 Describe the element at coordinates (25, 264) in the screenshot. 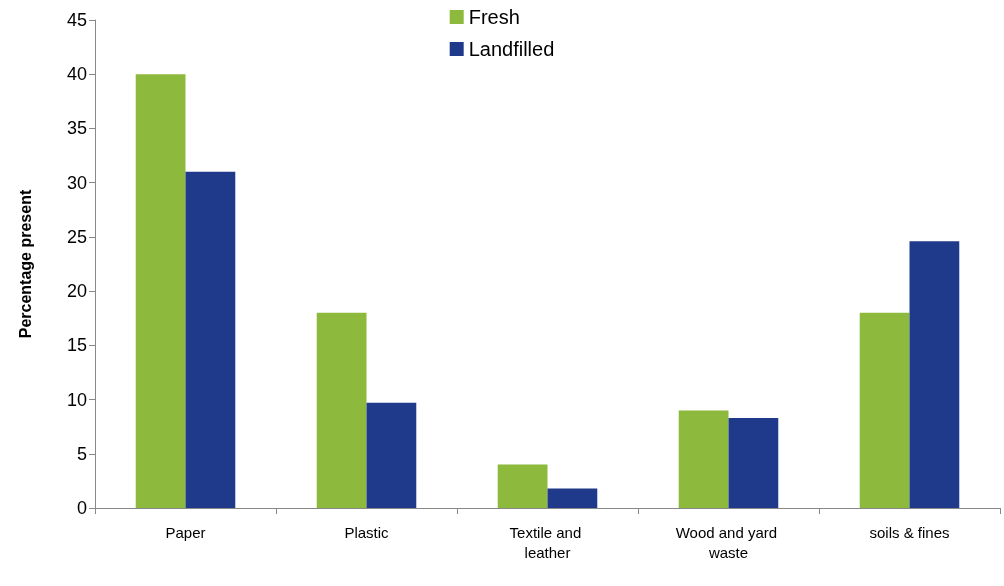

I see `y-axis-title: Percentage present` at that location.